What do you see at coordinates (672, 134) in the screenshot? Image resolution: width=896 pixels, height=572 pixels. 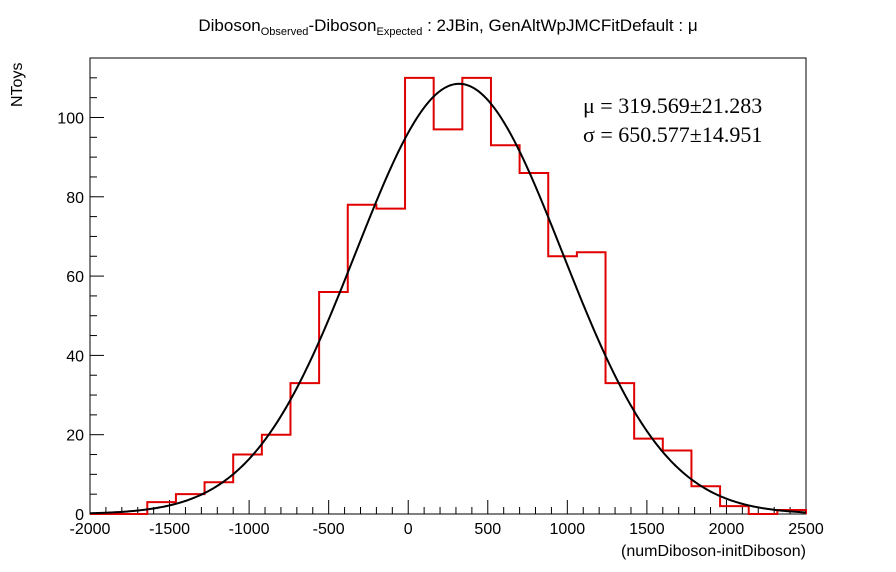 I see `stats-sigma: σ = 650.577±14.951` at bounding box center [672, 134].